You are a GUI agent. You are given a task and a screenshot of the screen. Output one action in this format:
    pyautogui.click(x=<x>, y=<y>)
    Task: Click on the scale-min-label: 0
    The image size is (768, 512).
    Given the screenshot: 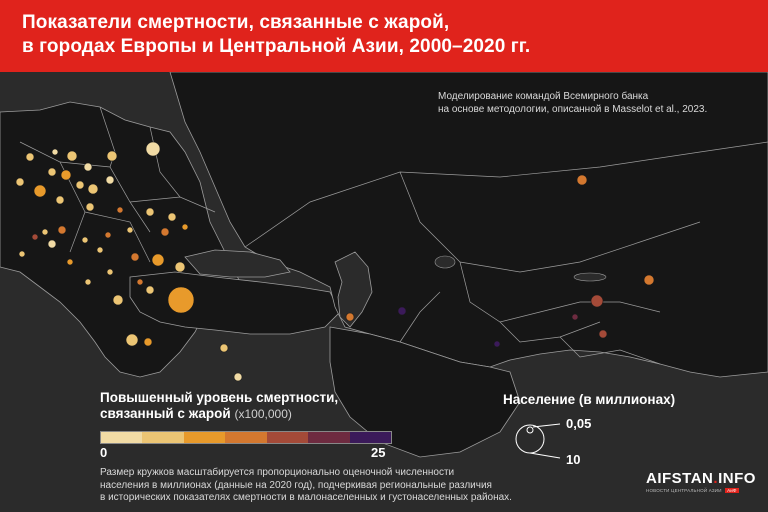 What is the action you would take?
    pyautogui.click(x=104, y=452)
    